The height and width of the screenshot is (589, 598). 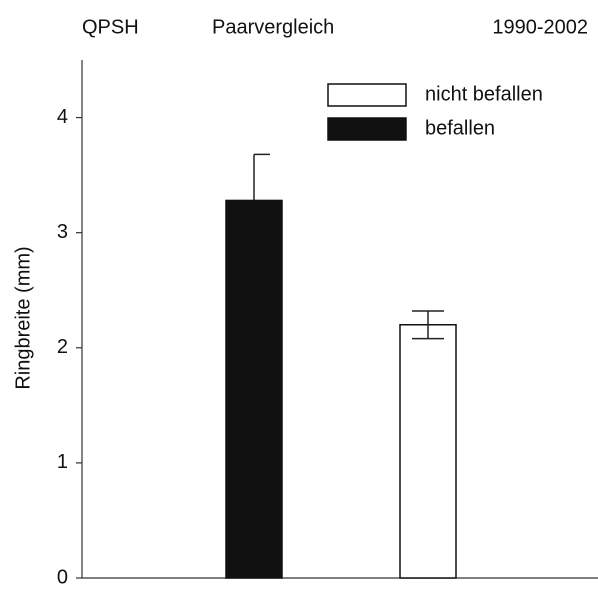 What do you see at coordinates (460, 128) in the screenshot?
I see `legend-label: befallen` at bounding box center [460, 128].